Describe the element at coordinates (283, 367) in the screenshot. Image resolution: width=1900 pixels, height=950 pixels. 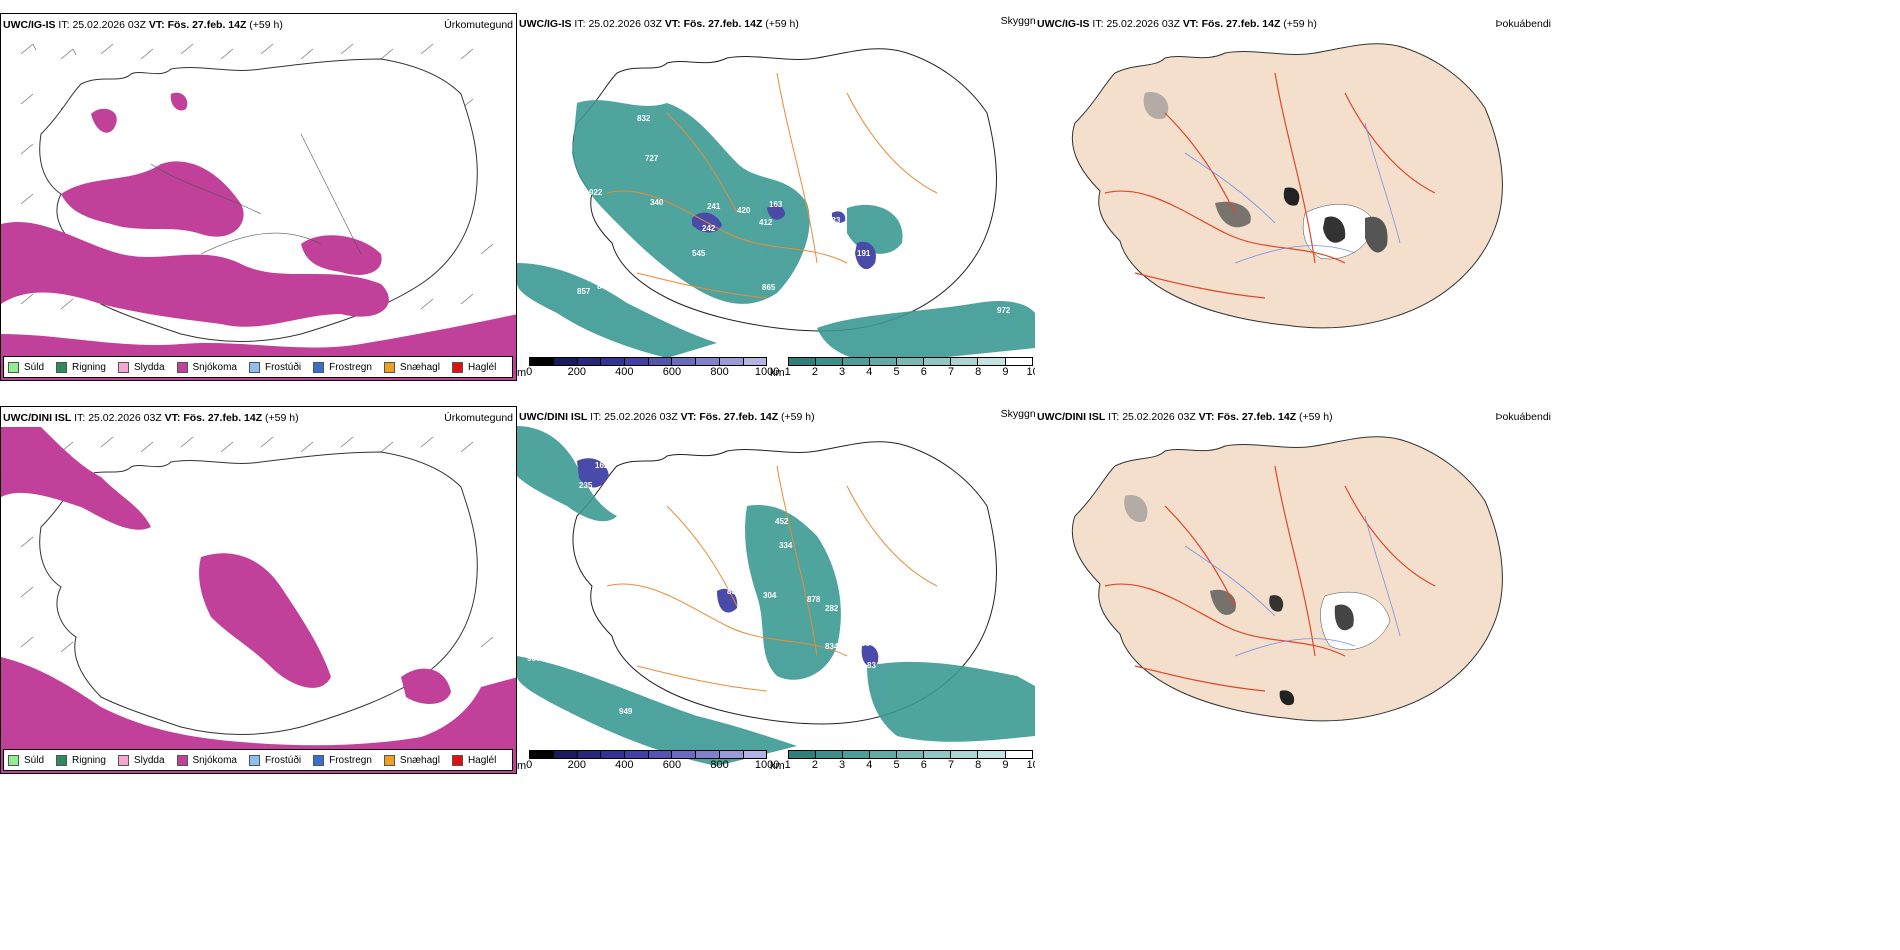
I see `legend-label: Frostúði` at that location.